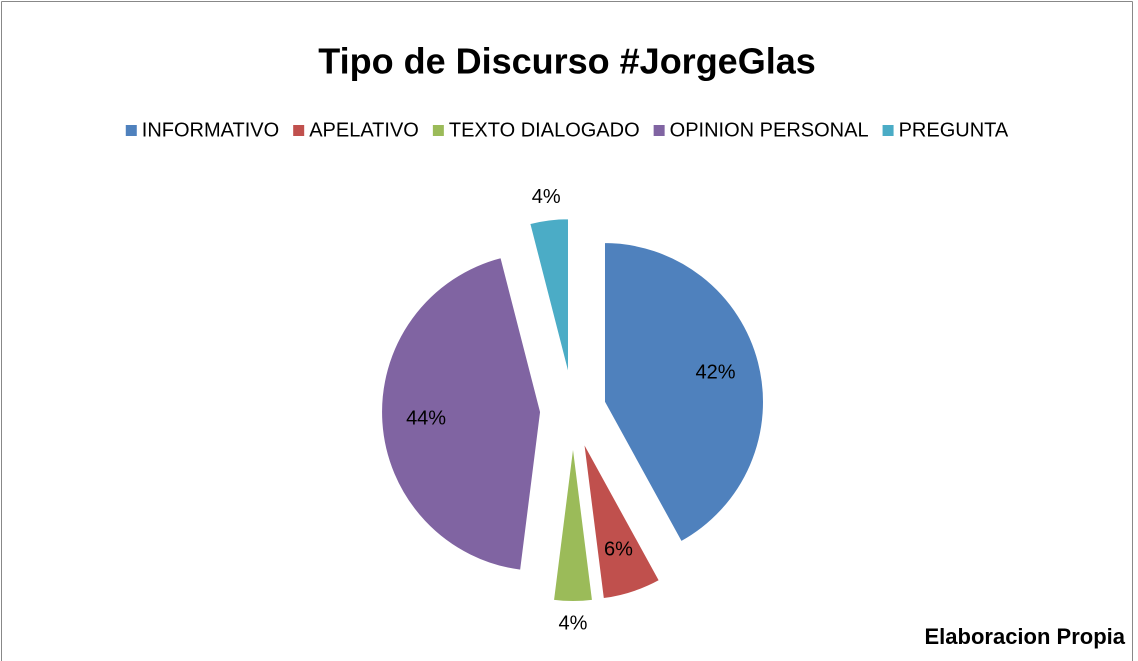  What do you see at coordinates (769, 130) in the screenshot?
I see `legend-label: OPINION PERSONAL` at bounding box center [769, 130].